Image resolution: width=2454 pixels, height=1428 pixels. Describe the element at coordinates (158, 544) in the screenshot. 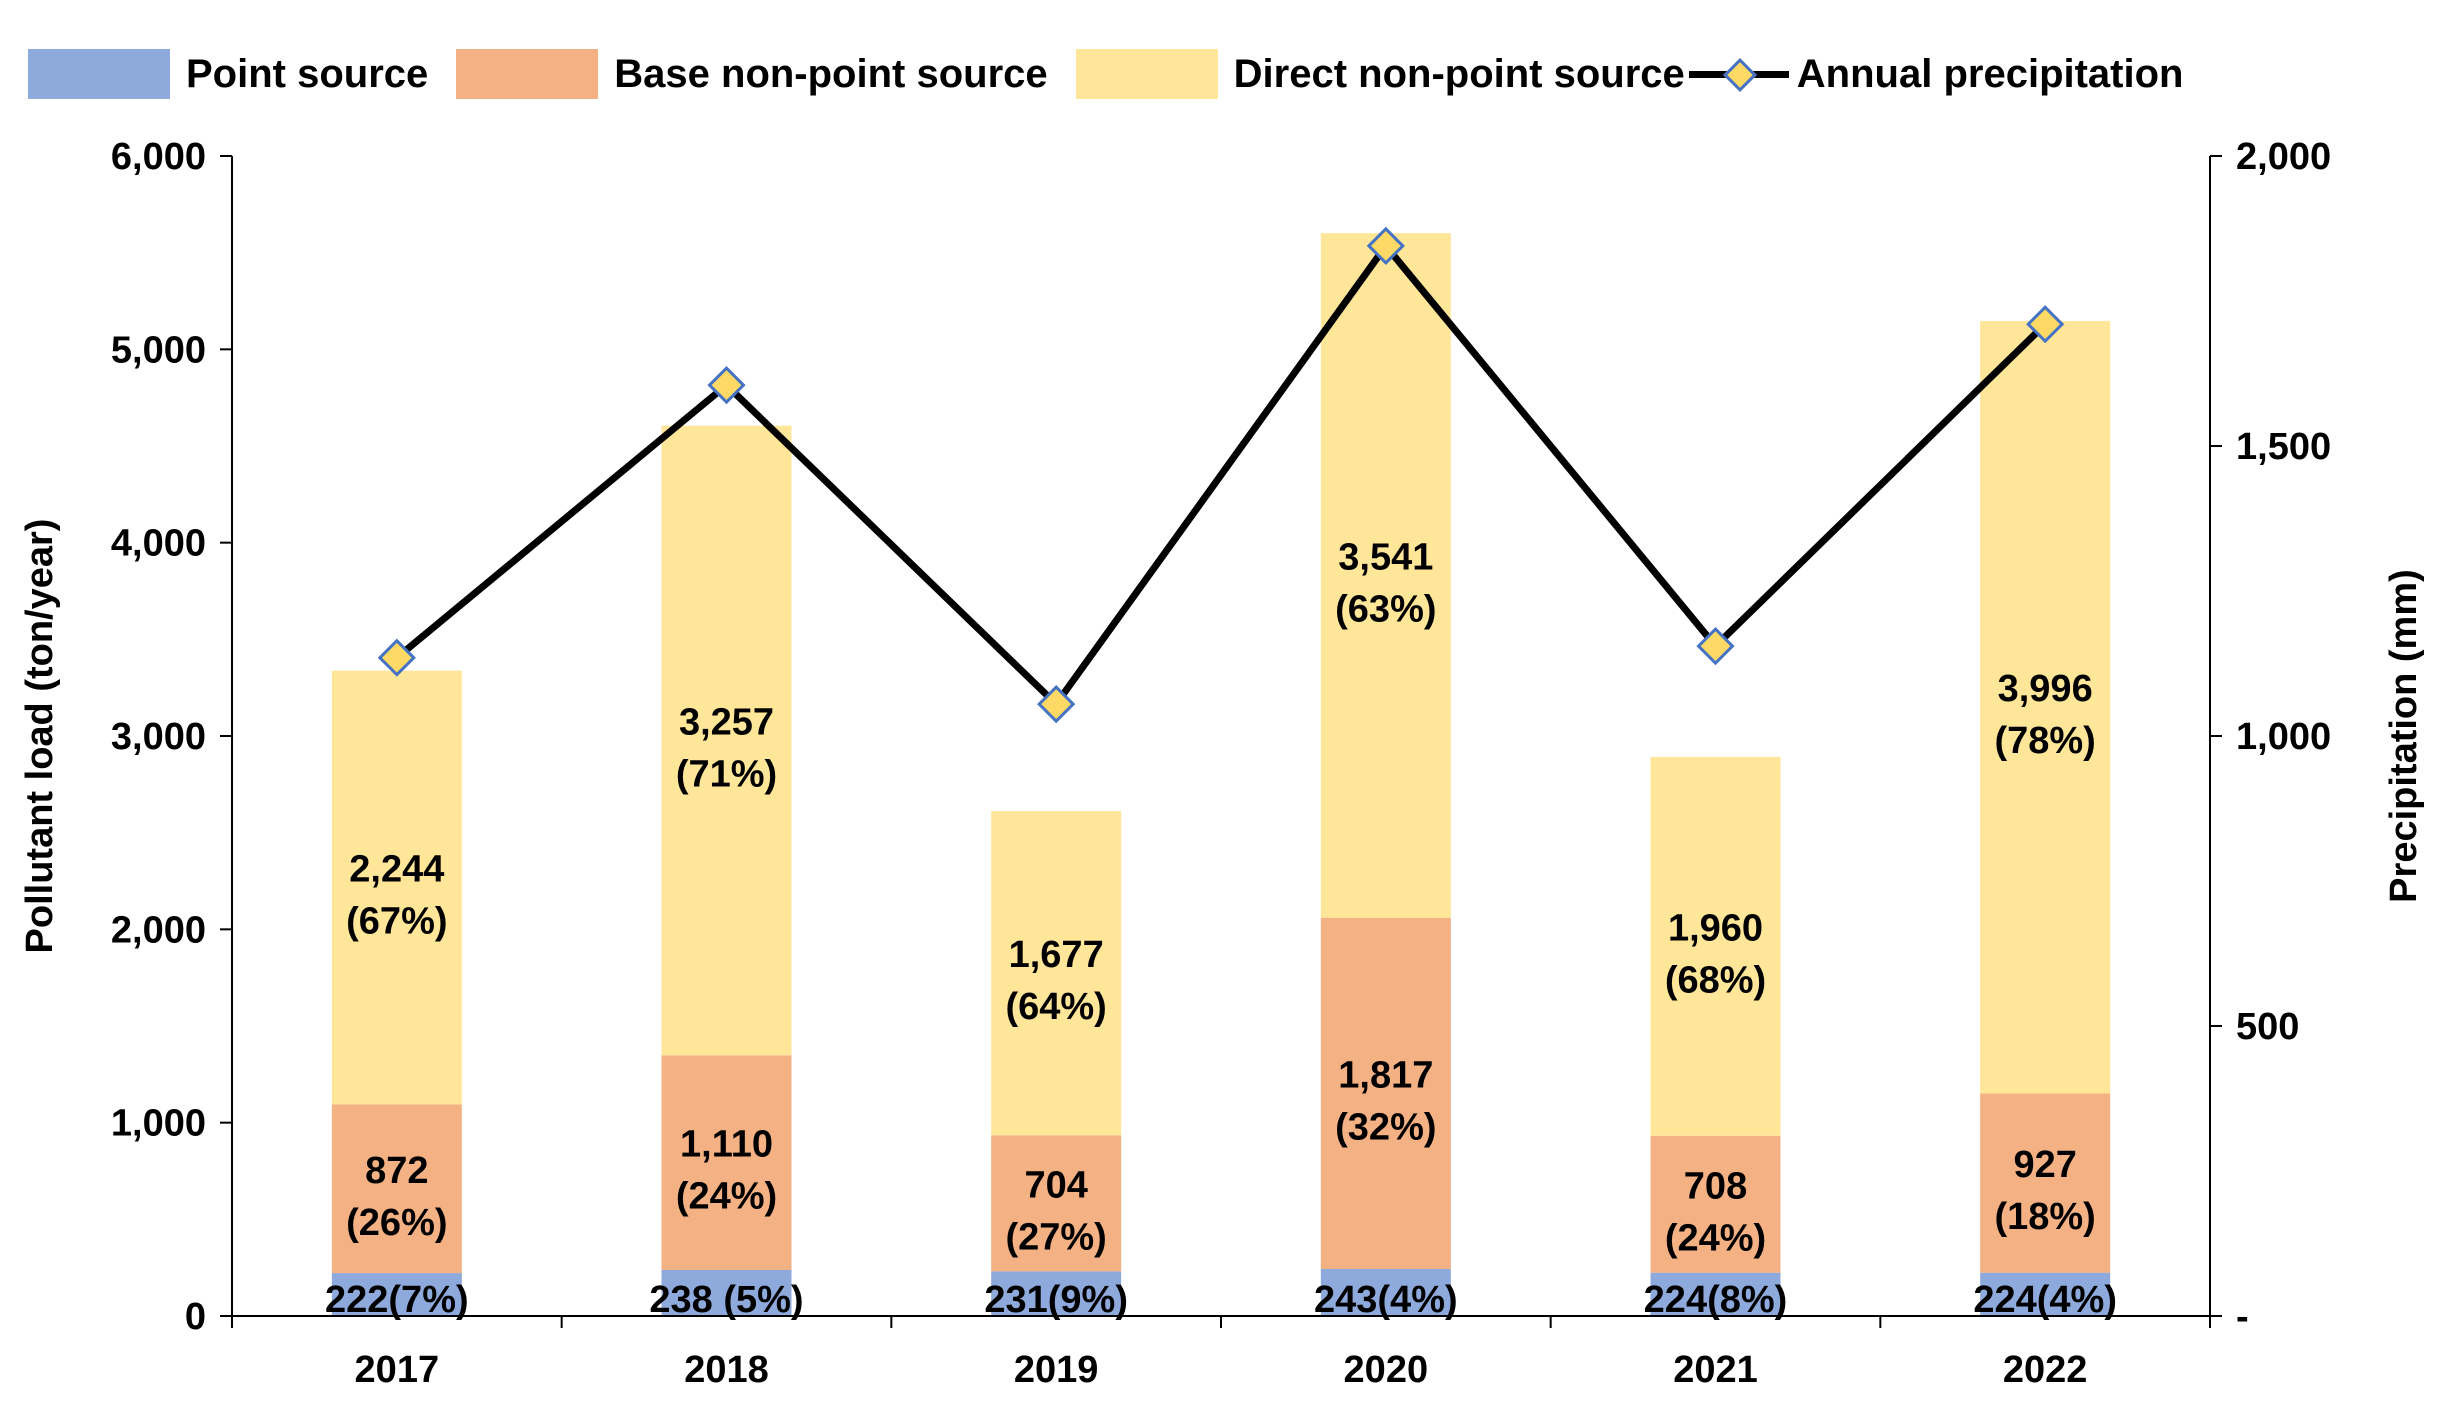

I see `y-tick-label: 4,000` at that location.